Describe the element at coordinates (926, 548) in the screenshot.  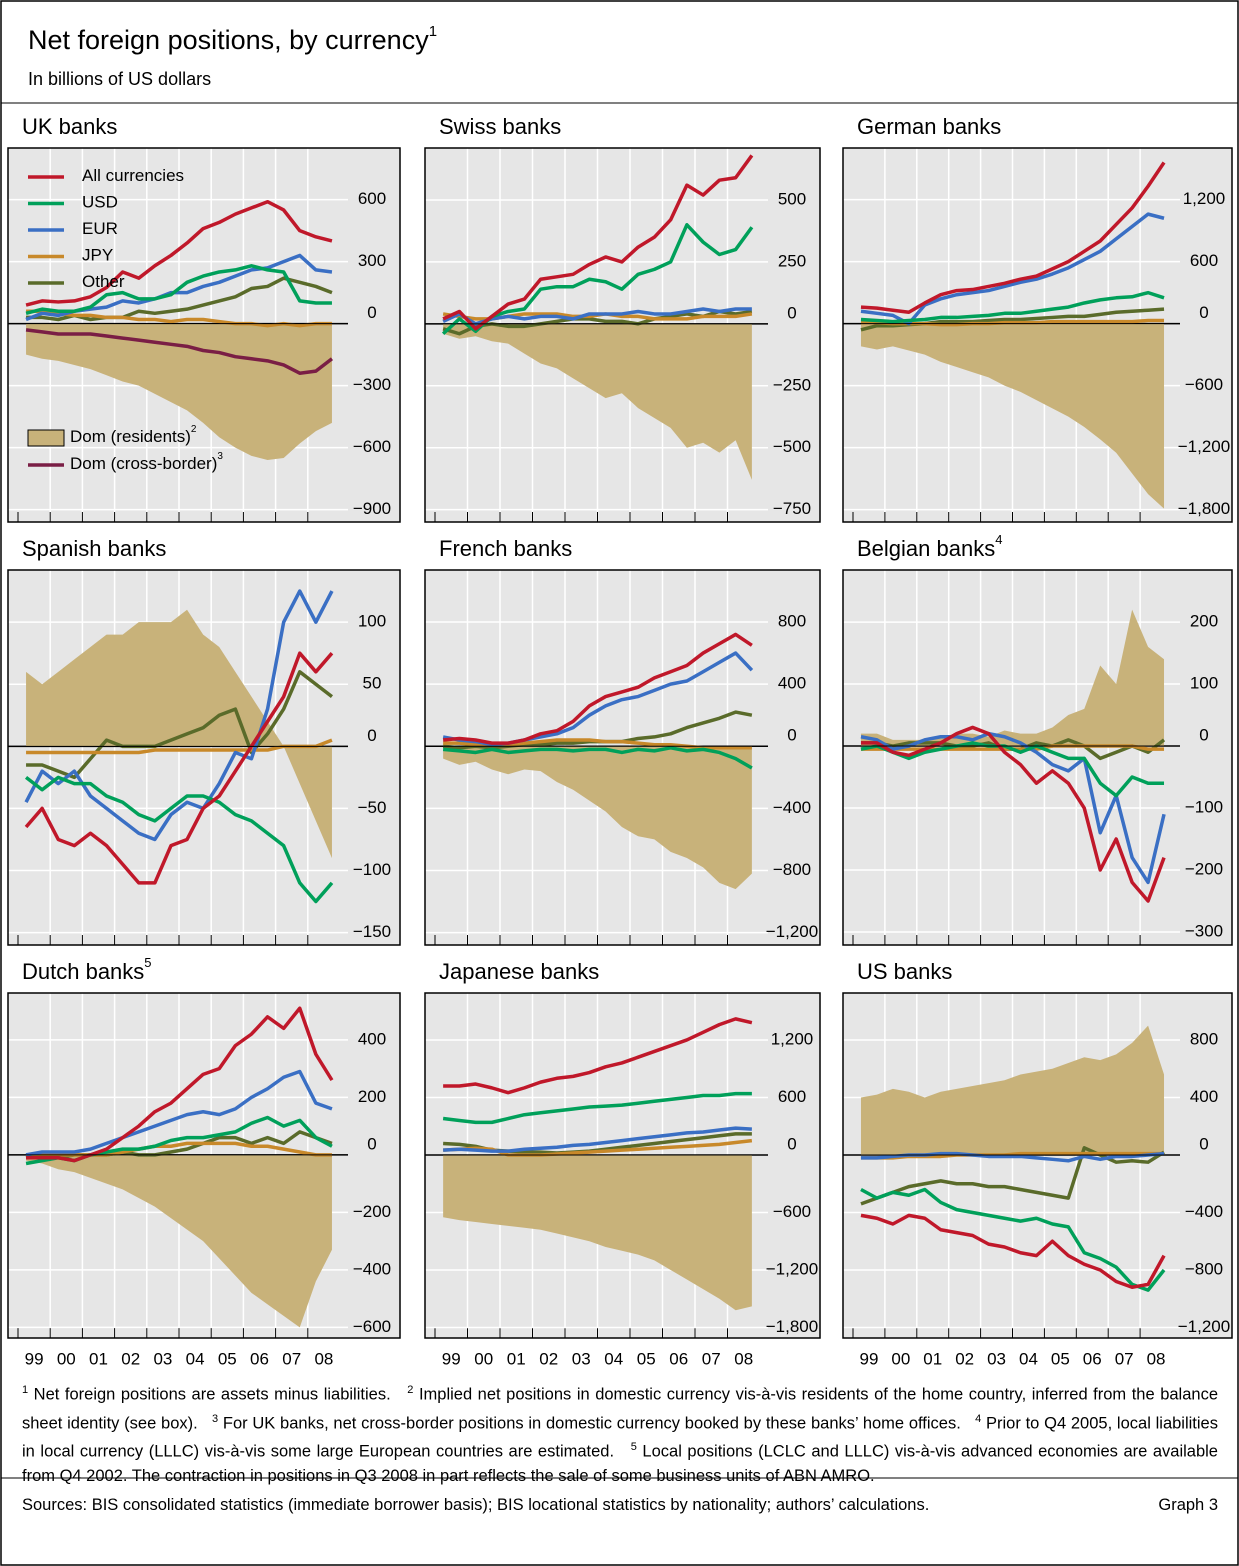
I see `panel-title-text: Belgian banks` at that location.